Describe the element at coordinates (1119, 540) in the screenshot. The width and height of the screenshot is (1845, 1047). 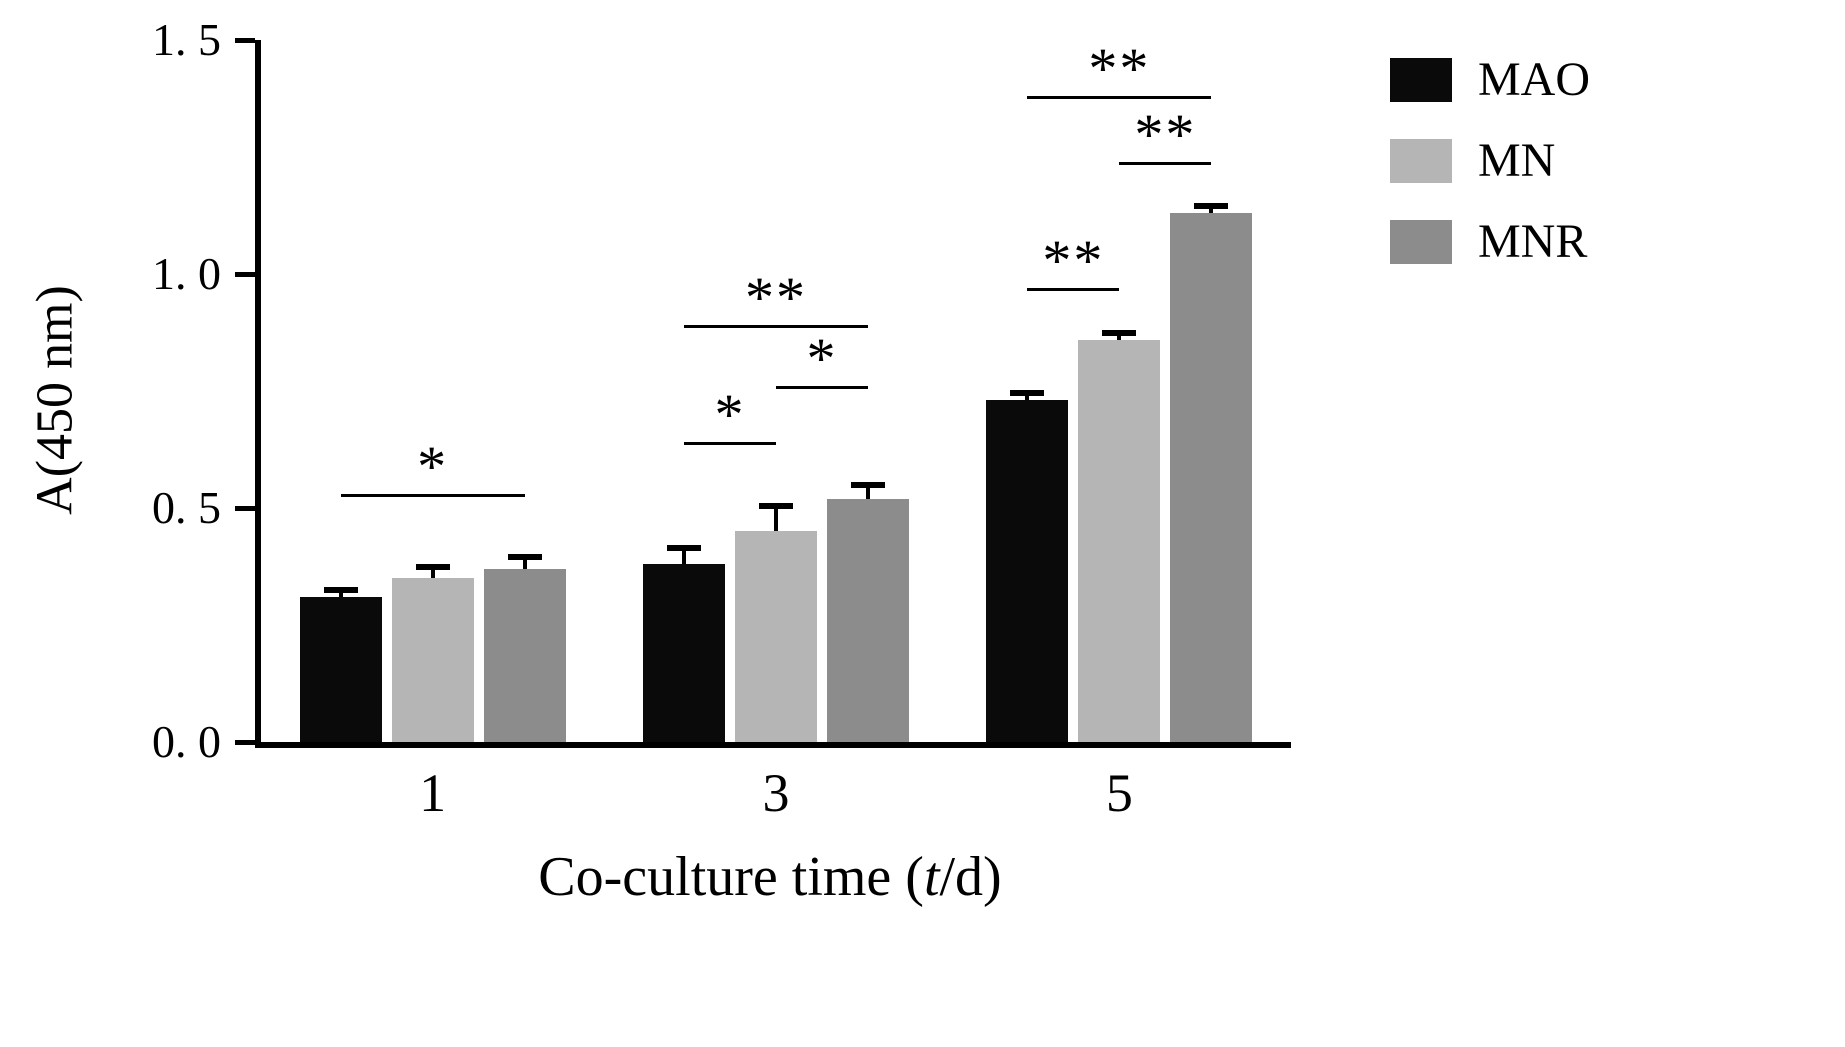
I see `bar-mn-day5` at that location.